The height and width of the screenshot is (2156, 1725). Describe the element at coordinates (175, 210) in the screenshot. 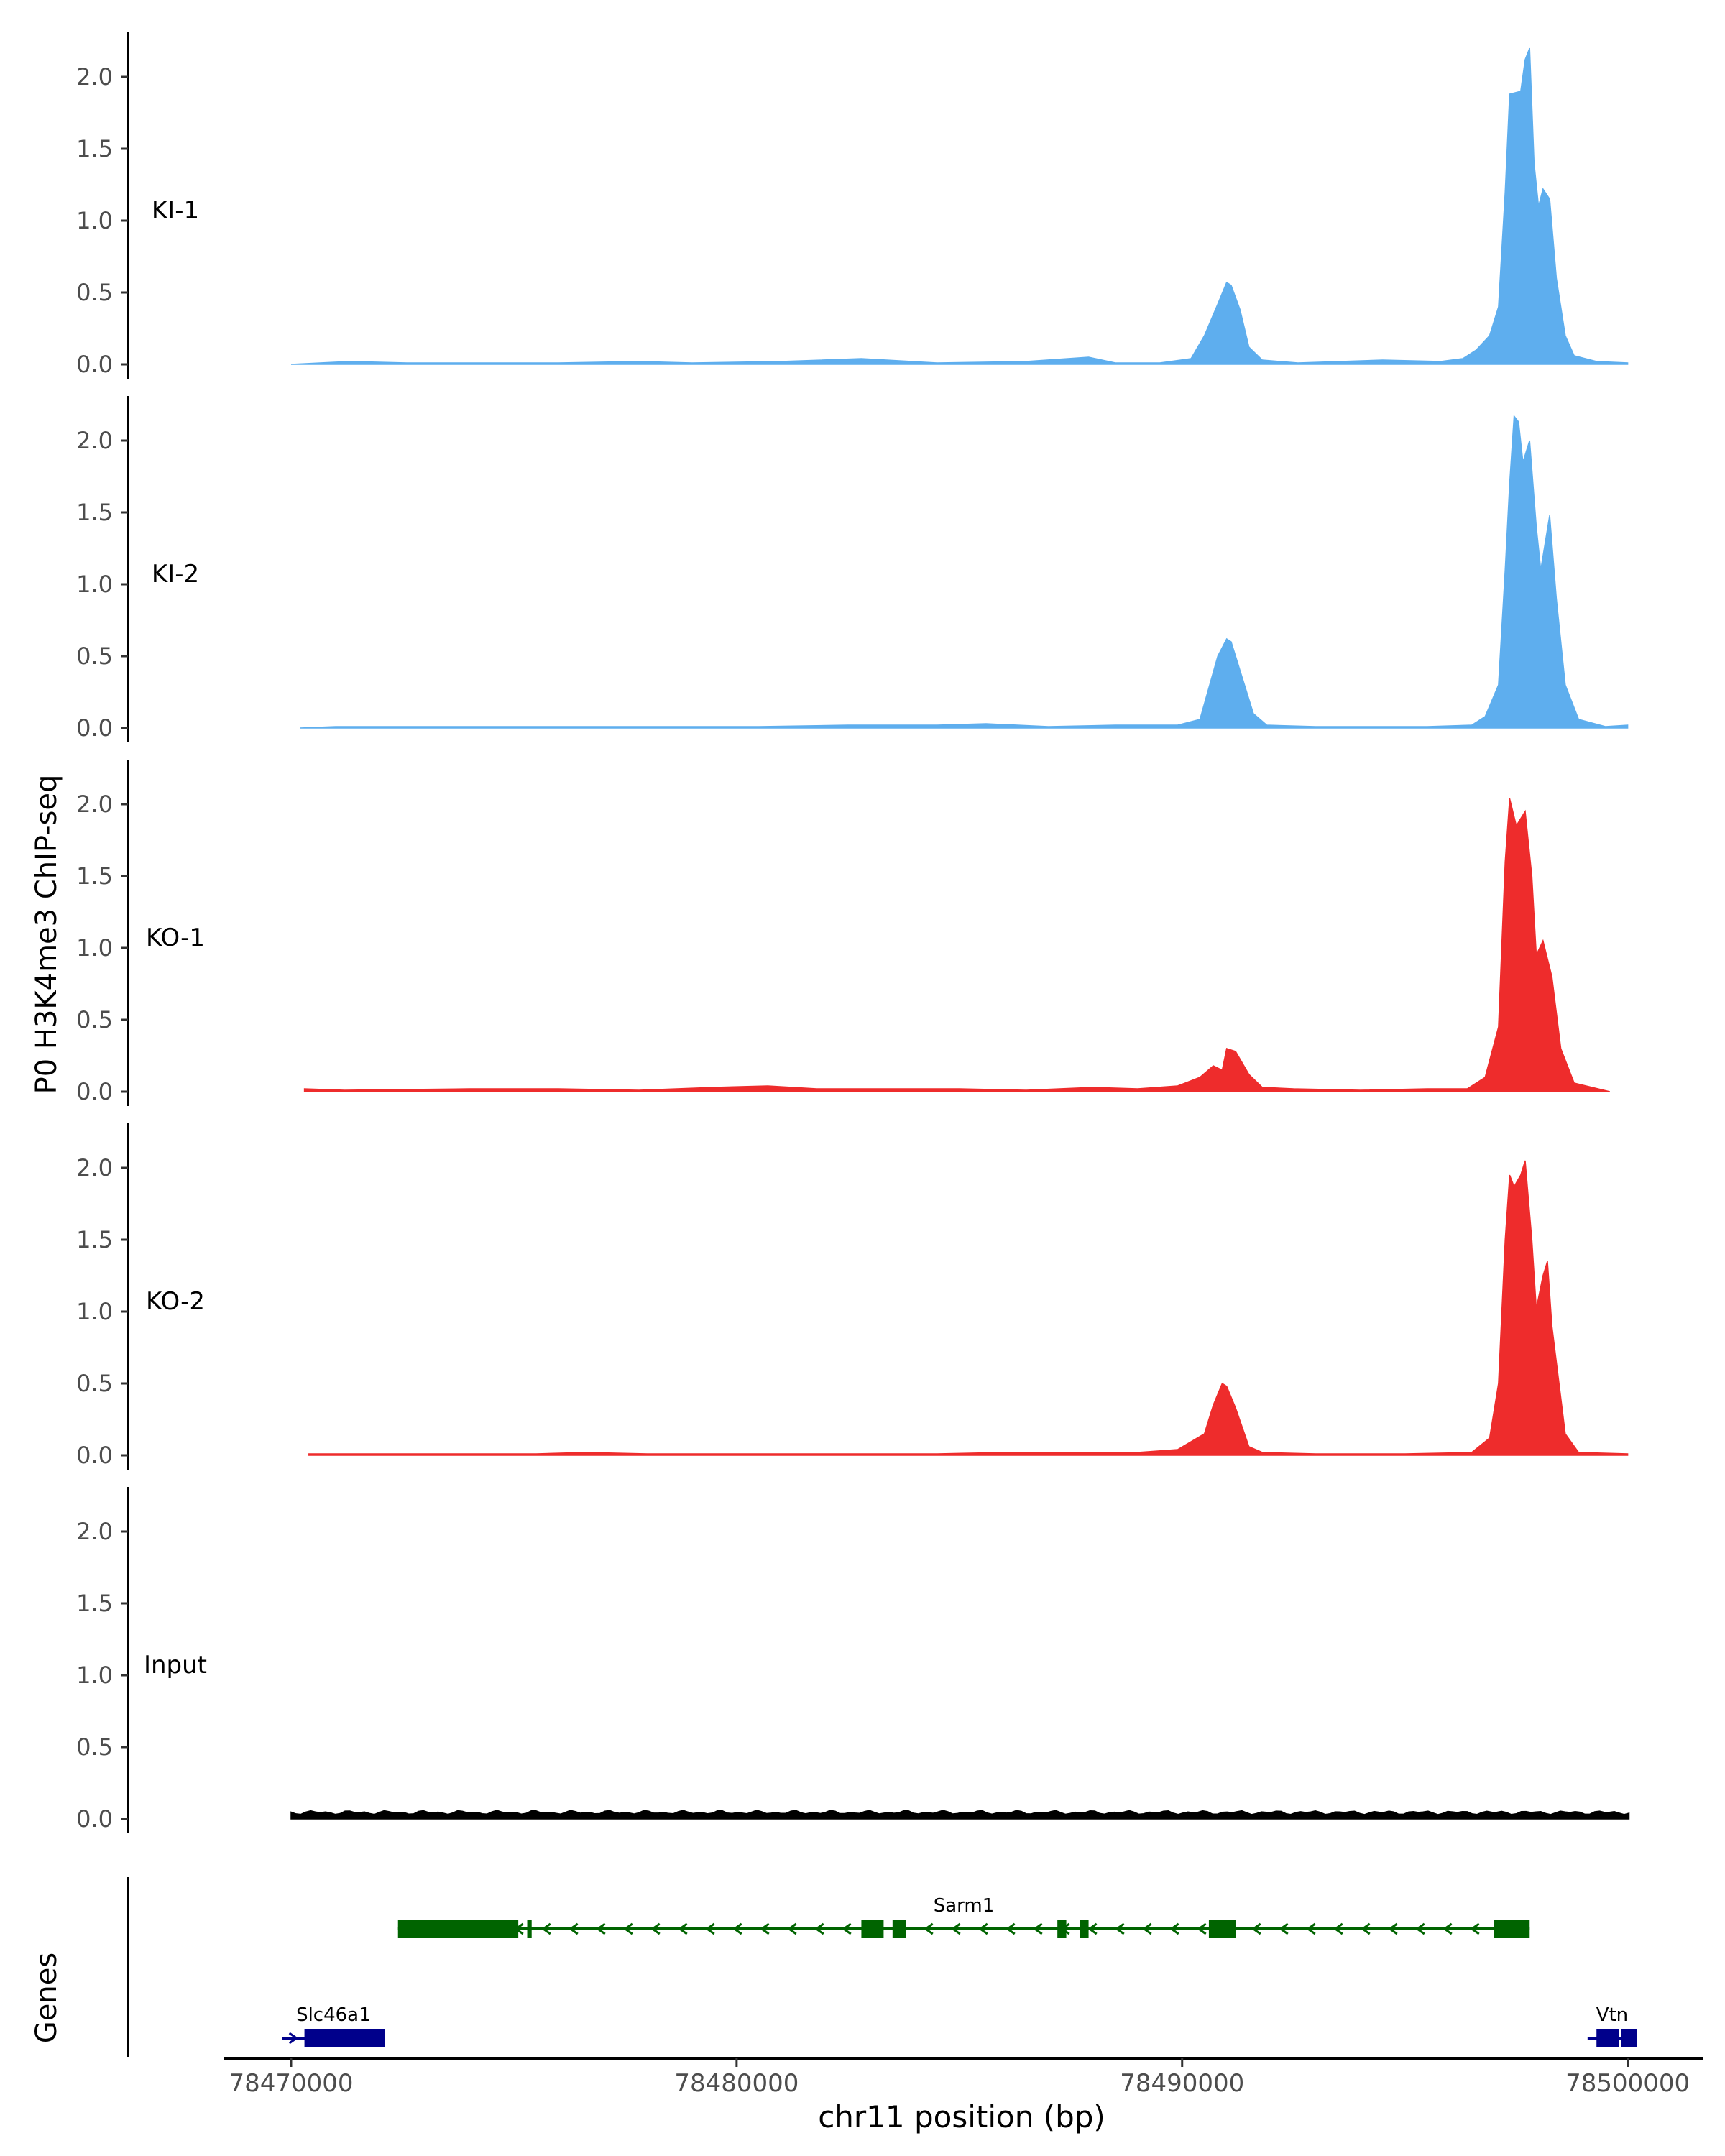

I see `track-label: KI-1` at that location.